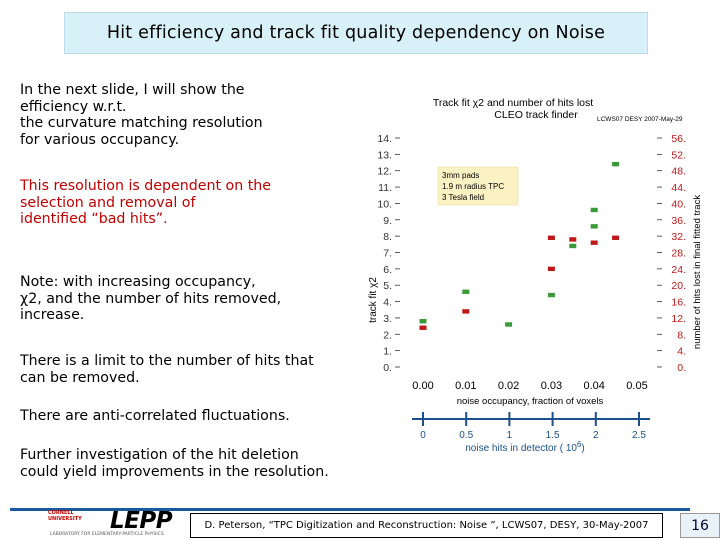  I want to click on right-tick-label: 56., so click(678, 139).